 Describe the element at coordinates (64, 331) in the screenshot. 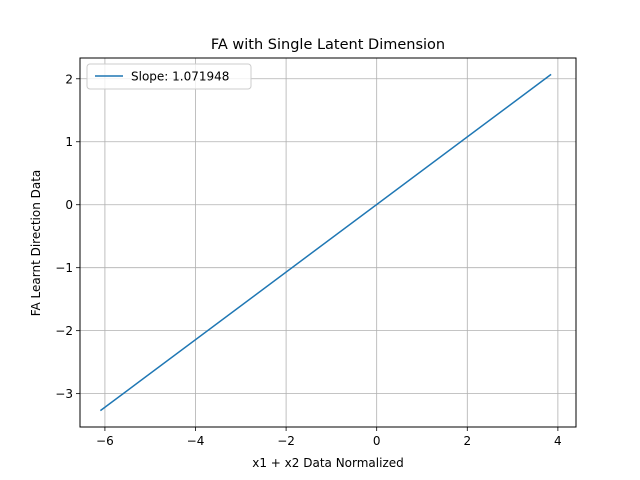

I see `y-tick-label: −2` at that location.